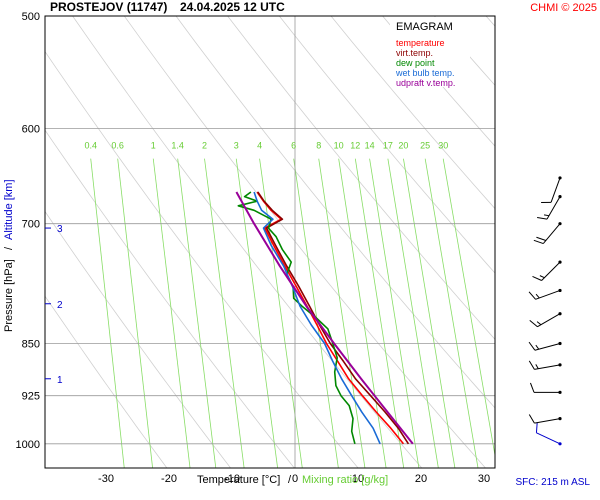 The image size is (600, 500). Describe the element at coordinates (421, 479) in the screenshot. I see `temperature-tick-label: 20` at that location.